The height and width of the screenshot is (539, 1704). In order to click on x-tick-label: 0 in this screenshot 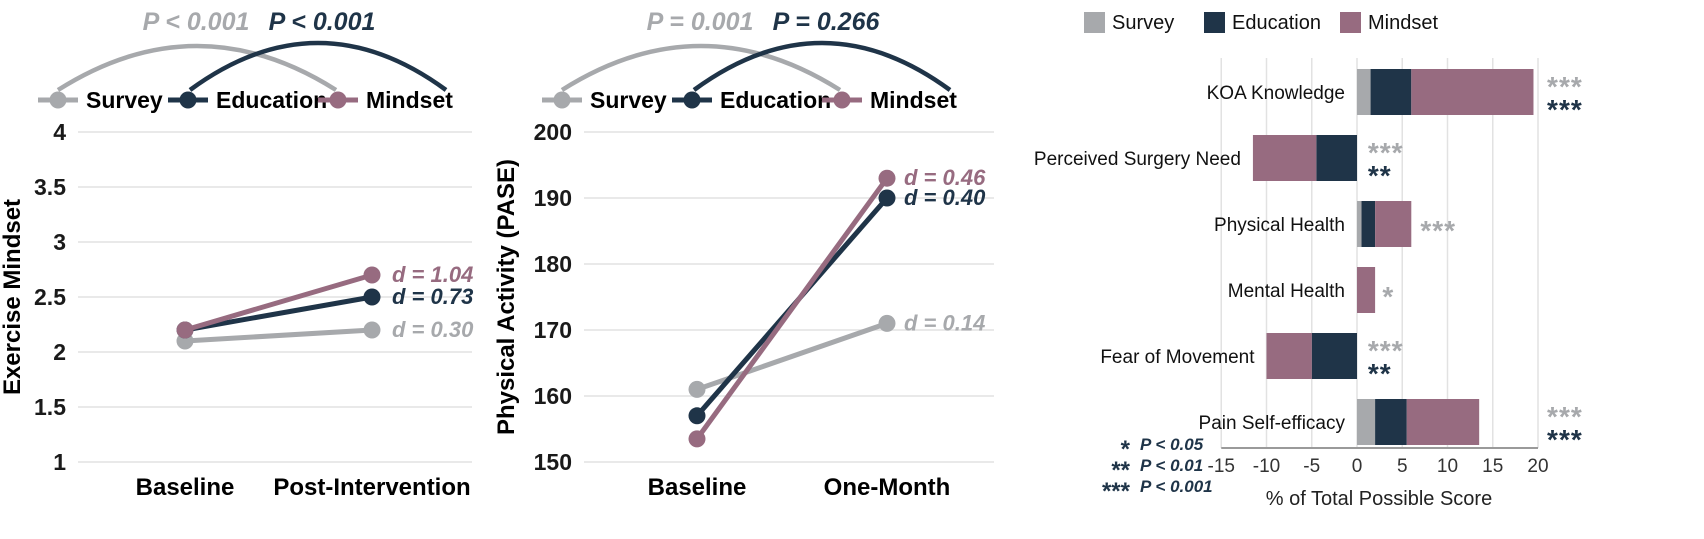, I will do `click(1357, 466)`.